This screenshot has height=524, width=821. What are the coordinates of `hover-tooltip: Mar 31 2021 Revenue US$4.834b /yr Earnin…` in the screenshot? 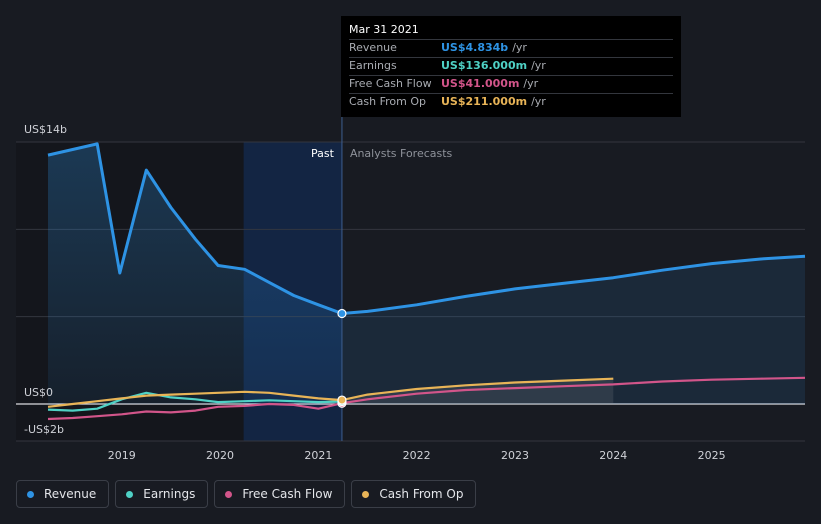 It's located at (511, 66).